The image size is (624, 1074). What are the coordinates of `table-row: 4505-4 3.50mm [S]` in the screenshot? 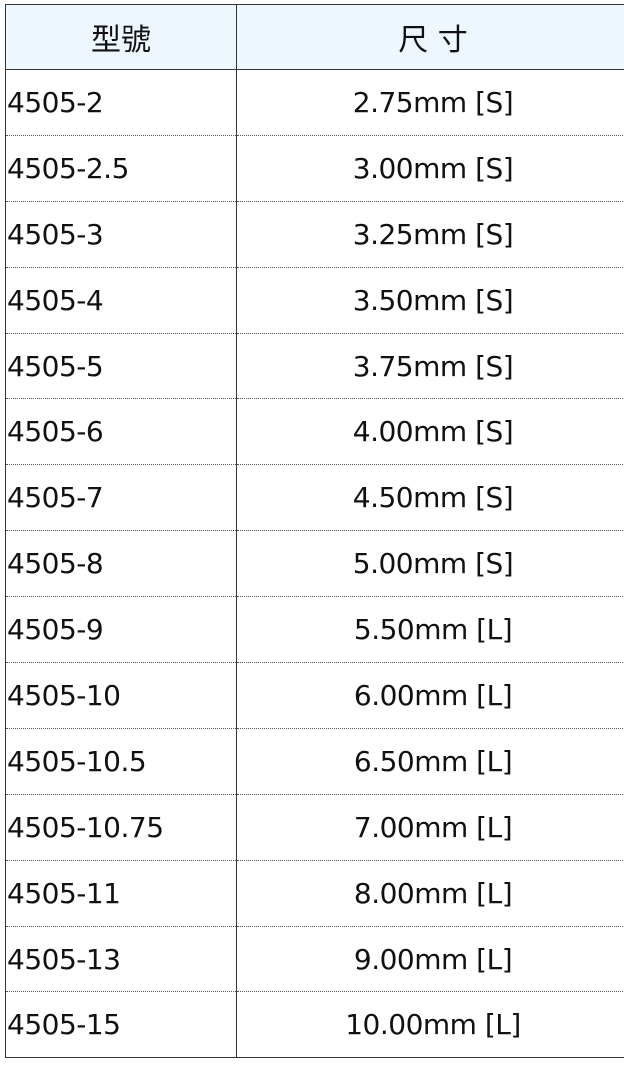 It's located at (314, 300).